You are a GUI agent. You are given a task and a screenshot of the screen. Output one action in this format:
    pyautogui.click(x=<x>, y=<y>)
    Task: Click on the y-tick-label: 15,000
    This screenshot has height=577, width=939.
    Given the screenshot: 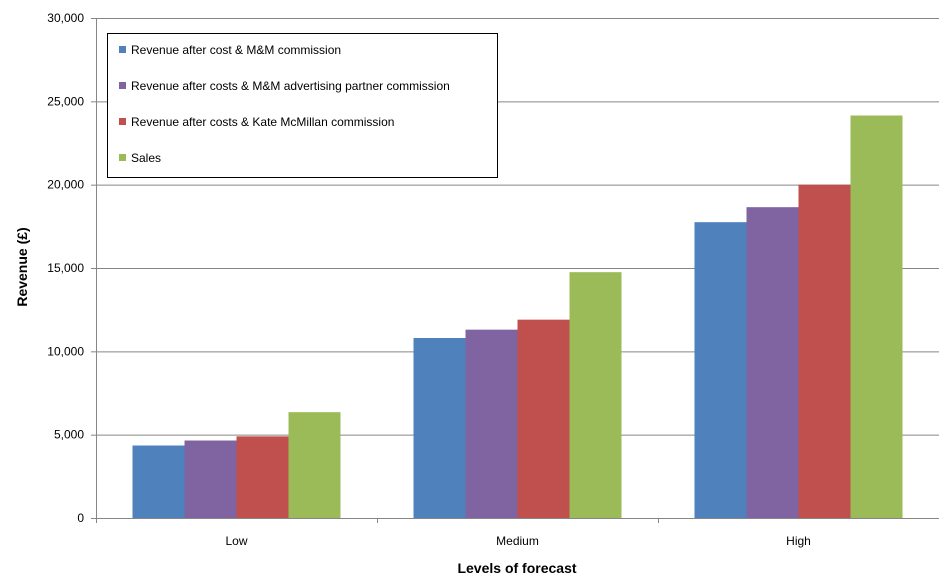 What is the action you would take?
    pyautogui.click(x=65, y=268)
    